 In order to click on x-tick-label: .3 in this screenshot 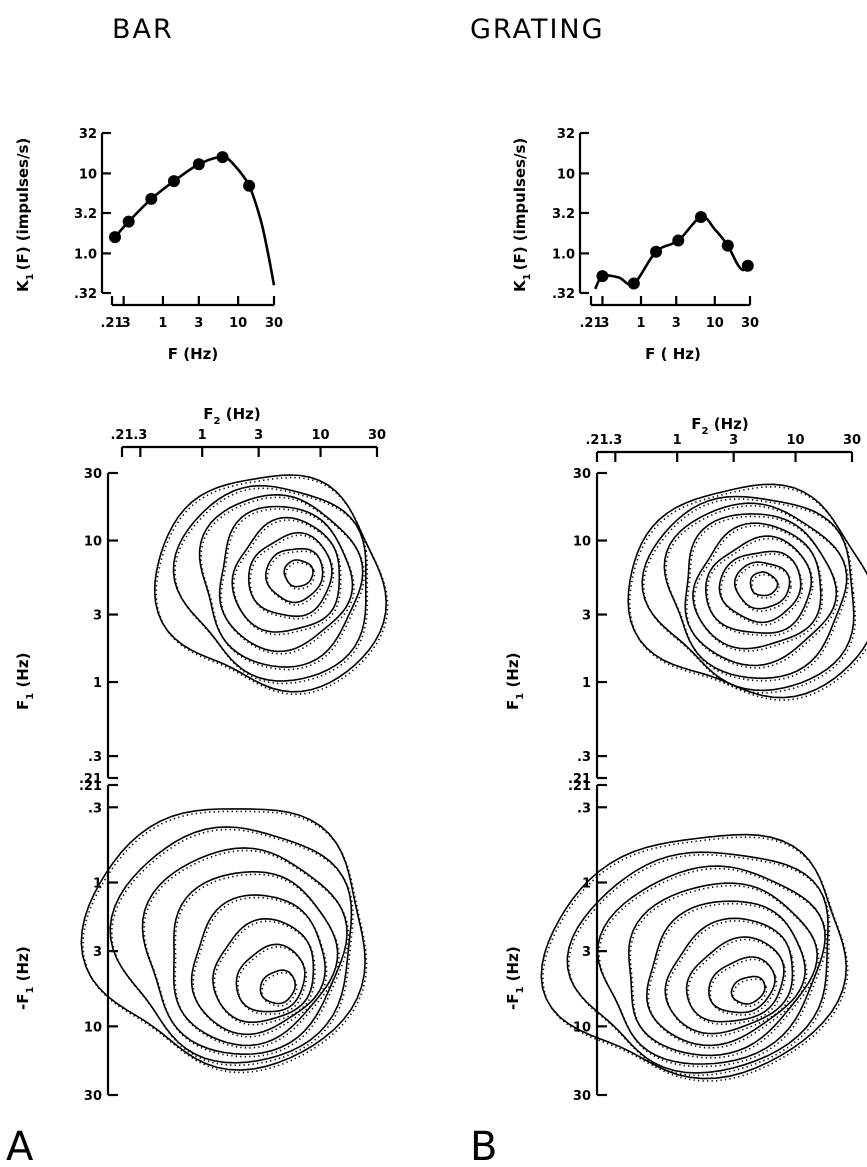, I will do `click(602, 323)`.